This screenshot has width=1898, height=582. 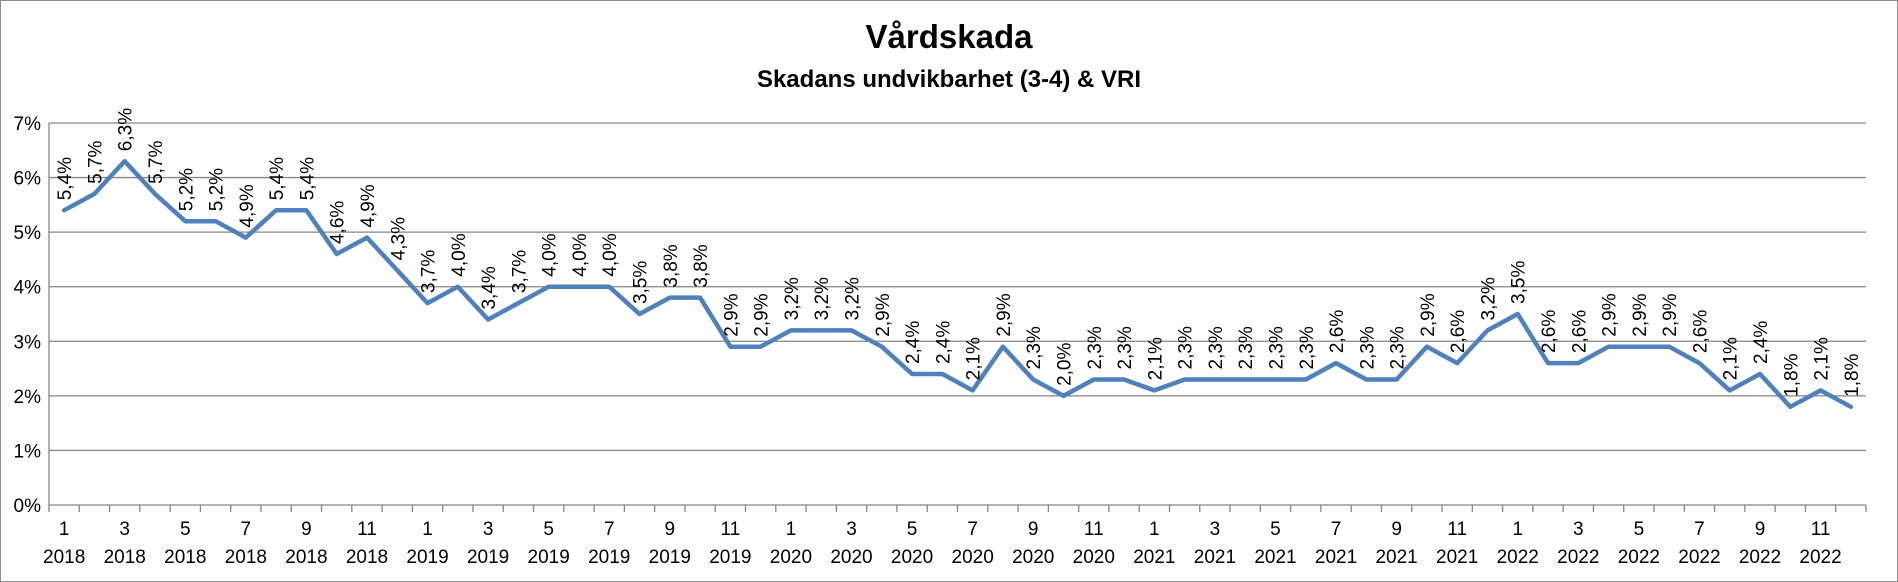 I want to click on chart-title: Vårdskada, so click(x=949, y=36).